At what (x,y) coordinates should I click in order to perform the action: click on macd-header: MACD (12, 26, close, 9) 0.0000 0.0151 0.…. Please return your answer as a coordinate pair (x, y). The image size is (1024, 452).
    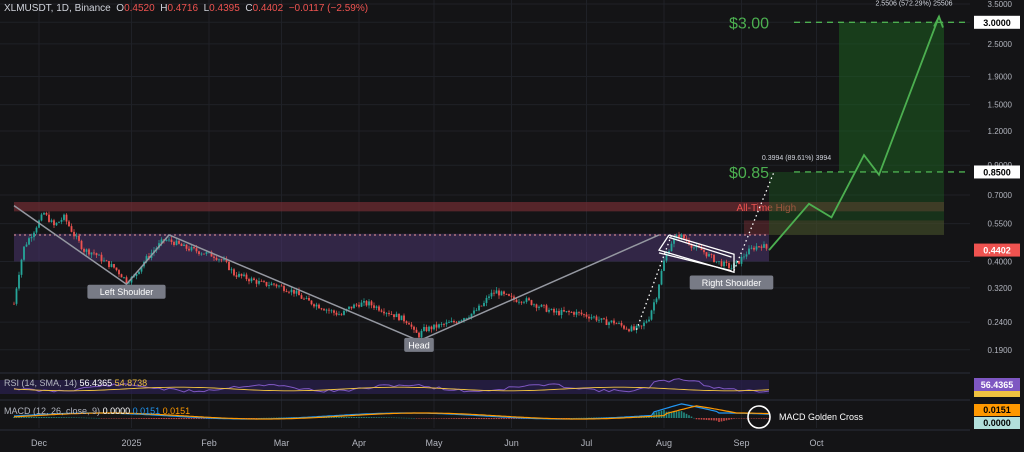
    Looking at the image, I should click on (97, 411).